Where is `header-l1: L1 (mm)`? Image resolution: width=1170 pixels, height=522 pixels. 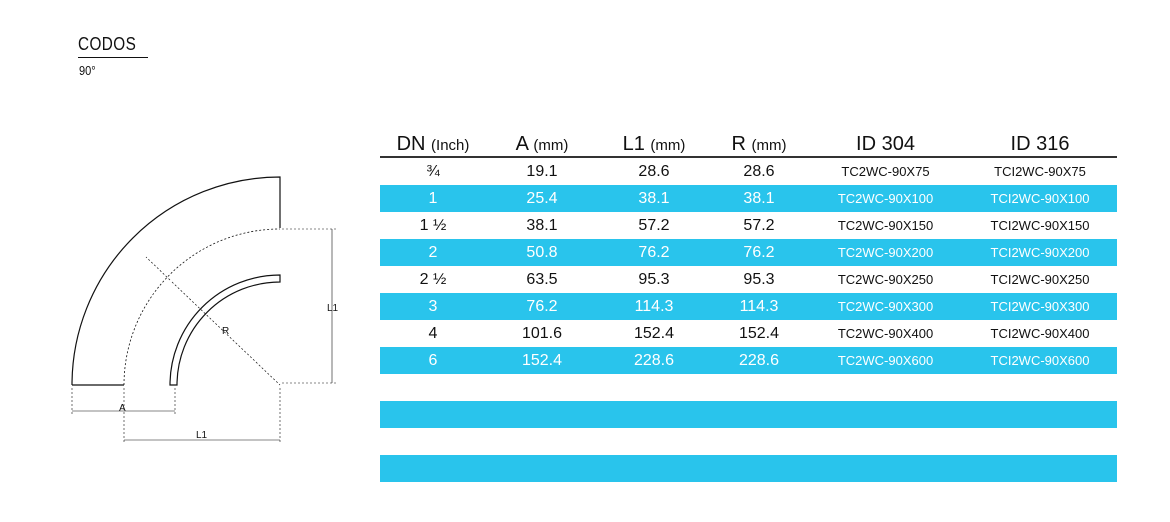 header-l1: L1 (mm) is located at coordinates (654, 145).